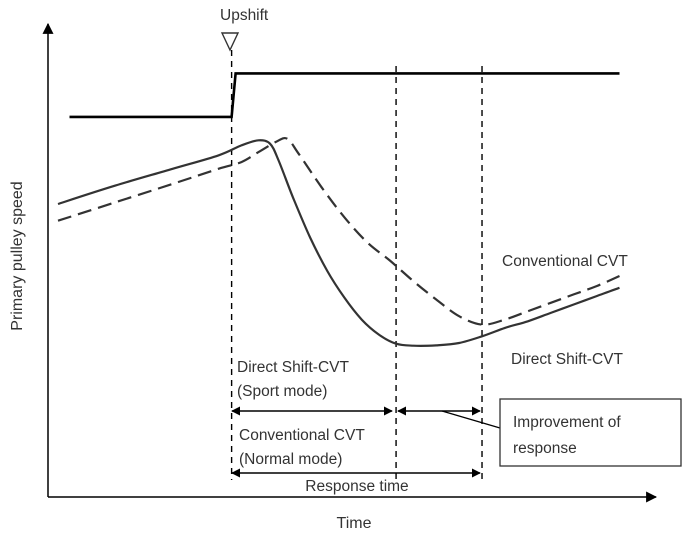  I want to click on conventional-cvt-series-label: Conventional CVT, so click(565, 261).